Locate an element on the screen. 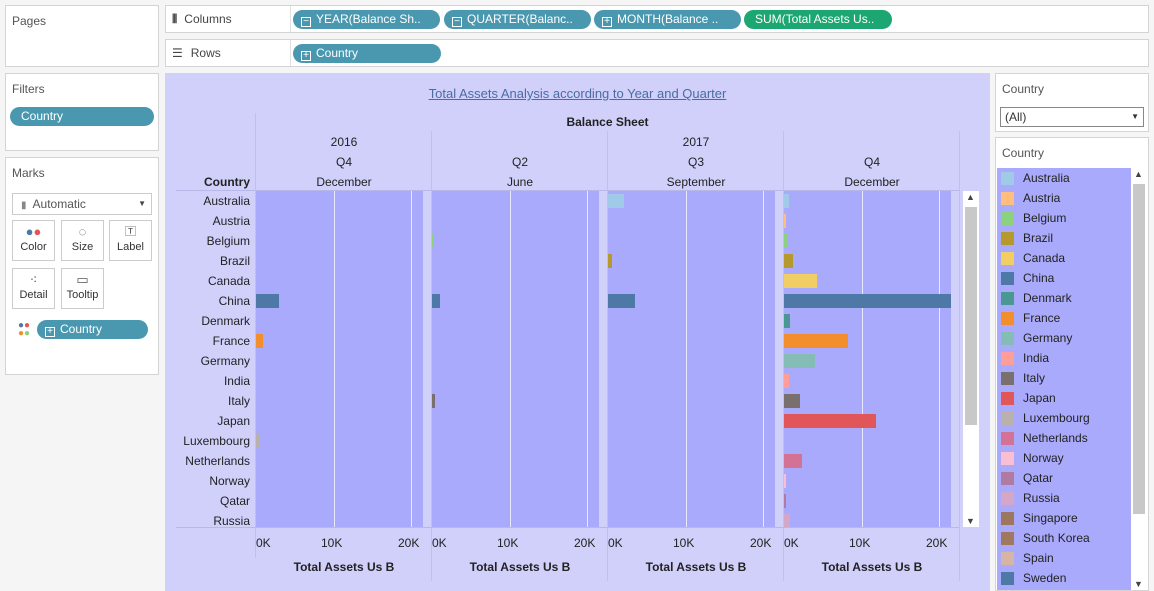  size-button: ◌ Size is located at coordinates (82, 240).